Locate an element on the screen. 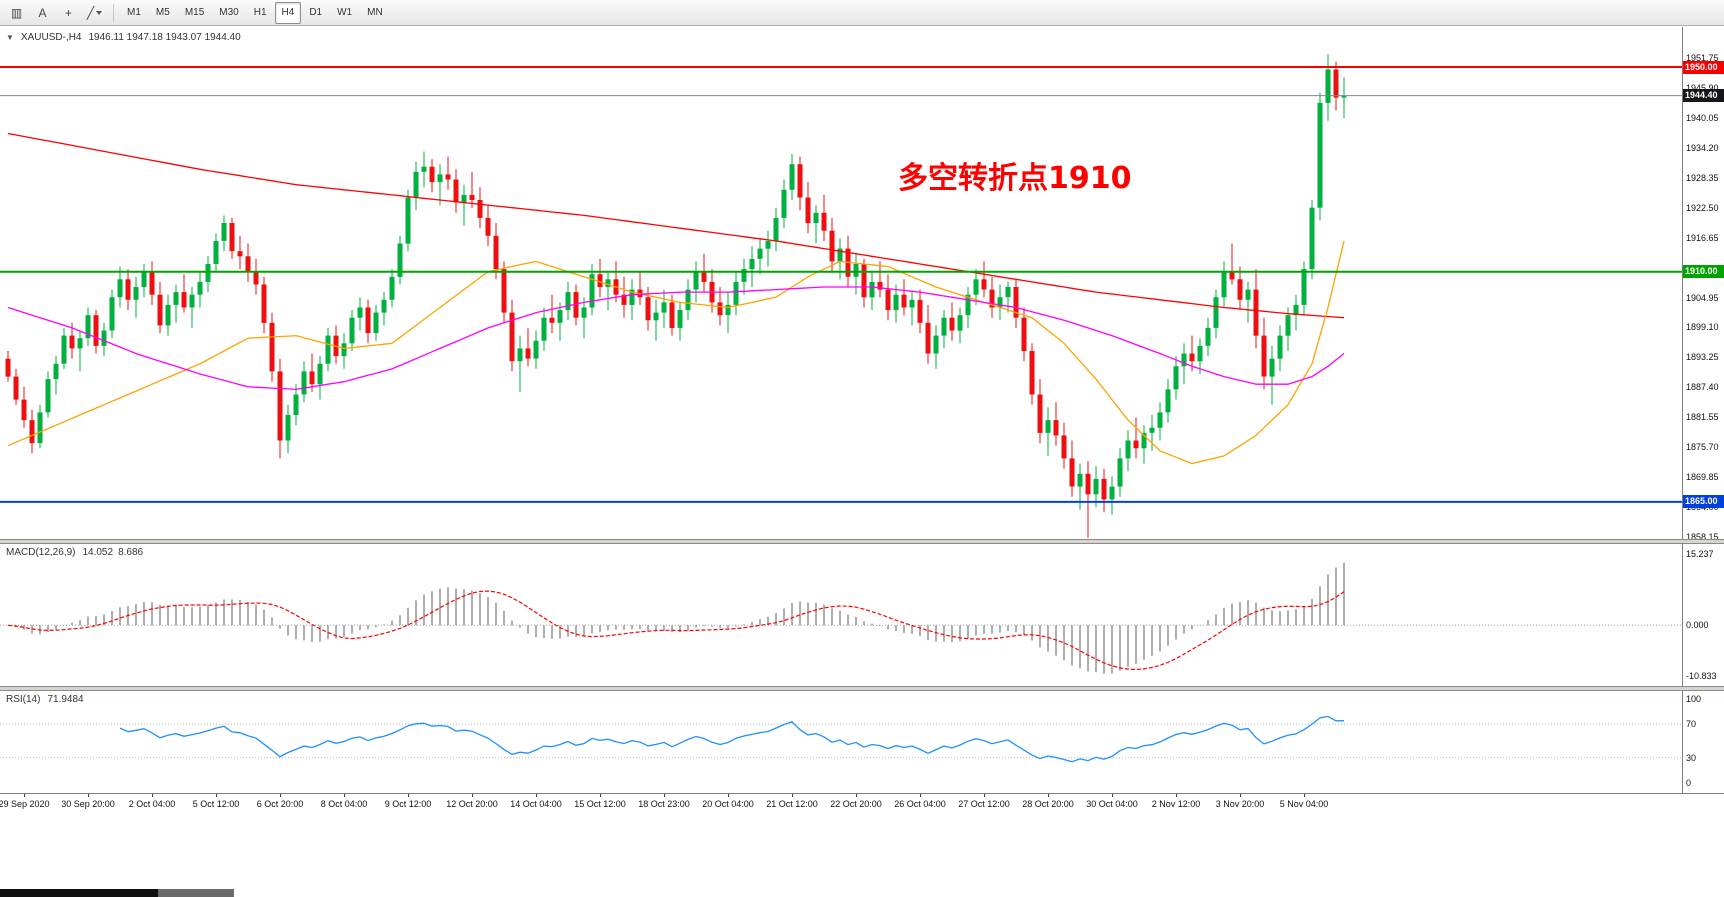 Image resolution: width=1724 pixels, height=897 pixels. price-tick-label: 1922.50 is located at coordinates (1702, 207).